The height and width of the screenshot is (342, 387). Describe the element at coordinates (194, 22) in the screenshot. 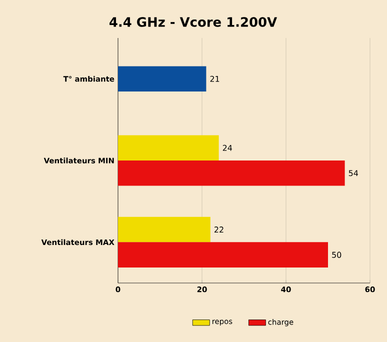

I see `chart-title: 4.4 GHz - Vcore 1.200V` at that location.